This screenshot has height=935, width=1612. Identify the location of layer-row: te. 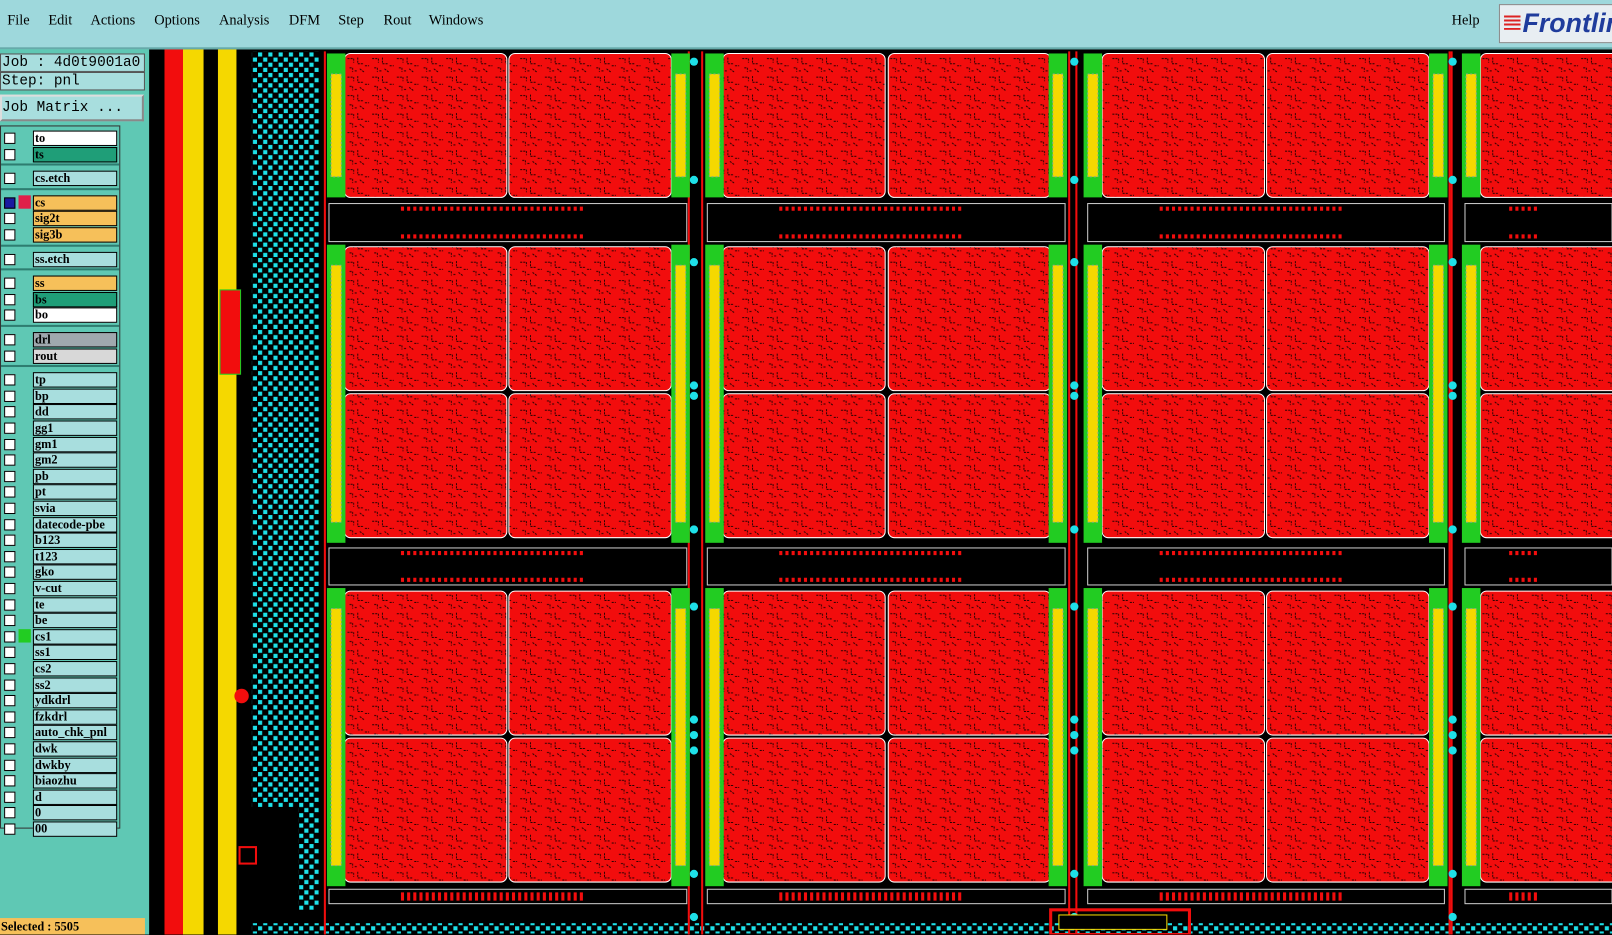
(60, 604).